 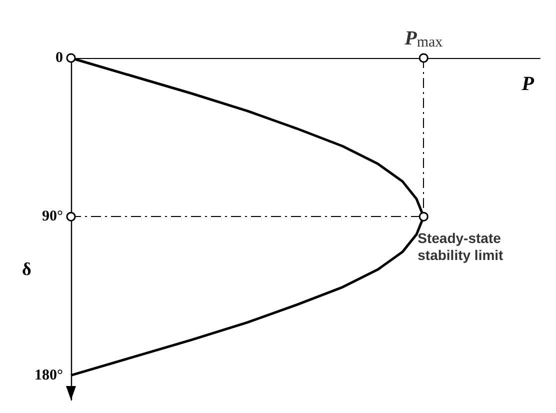 I want to click on y-tick-label: 90°, so click(x=52, y=216).